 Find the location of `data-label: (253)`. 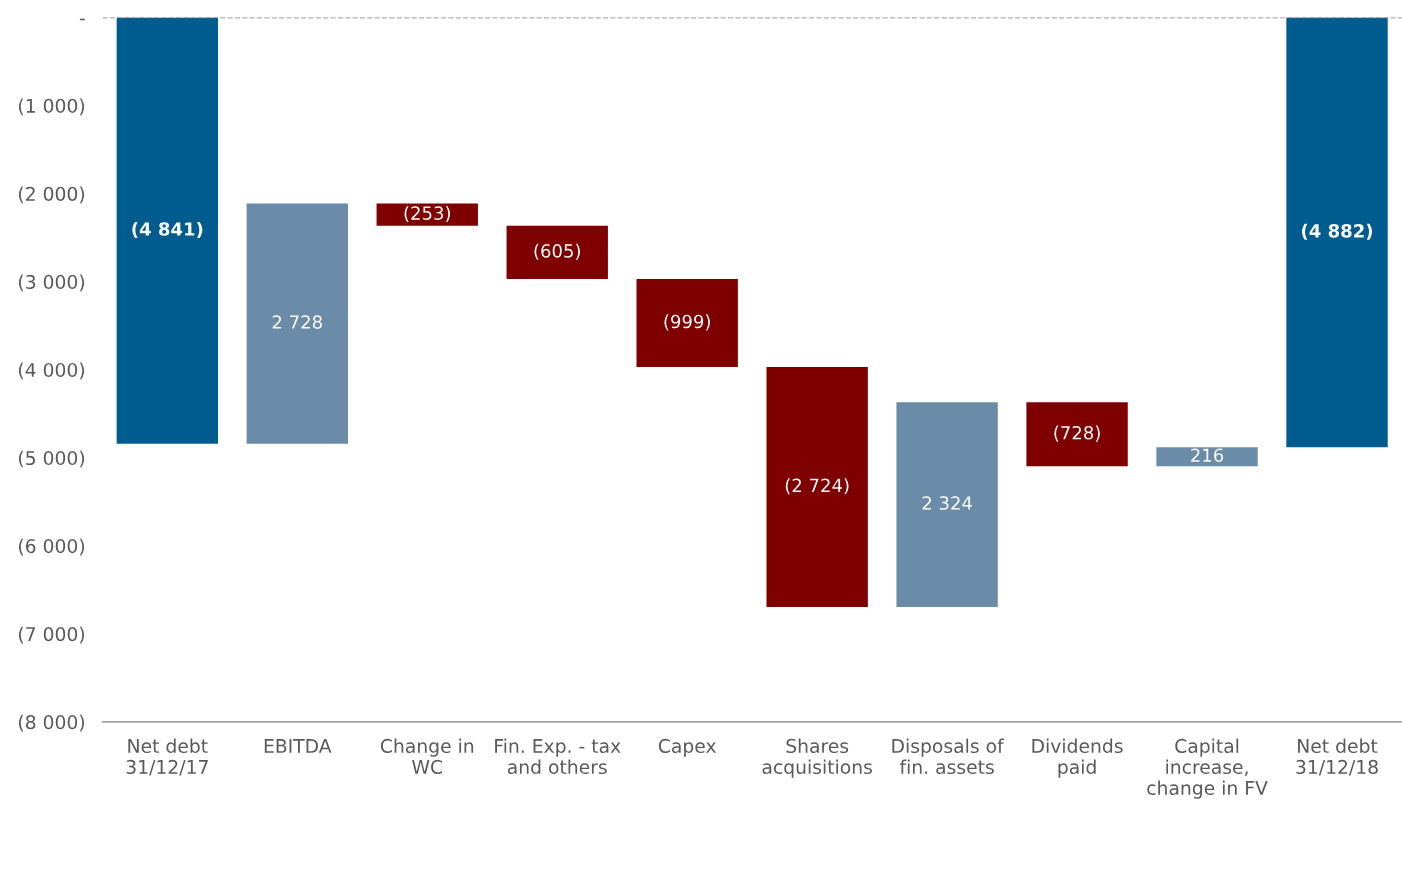

data-label: (253) is located at coordinates (427, 214).